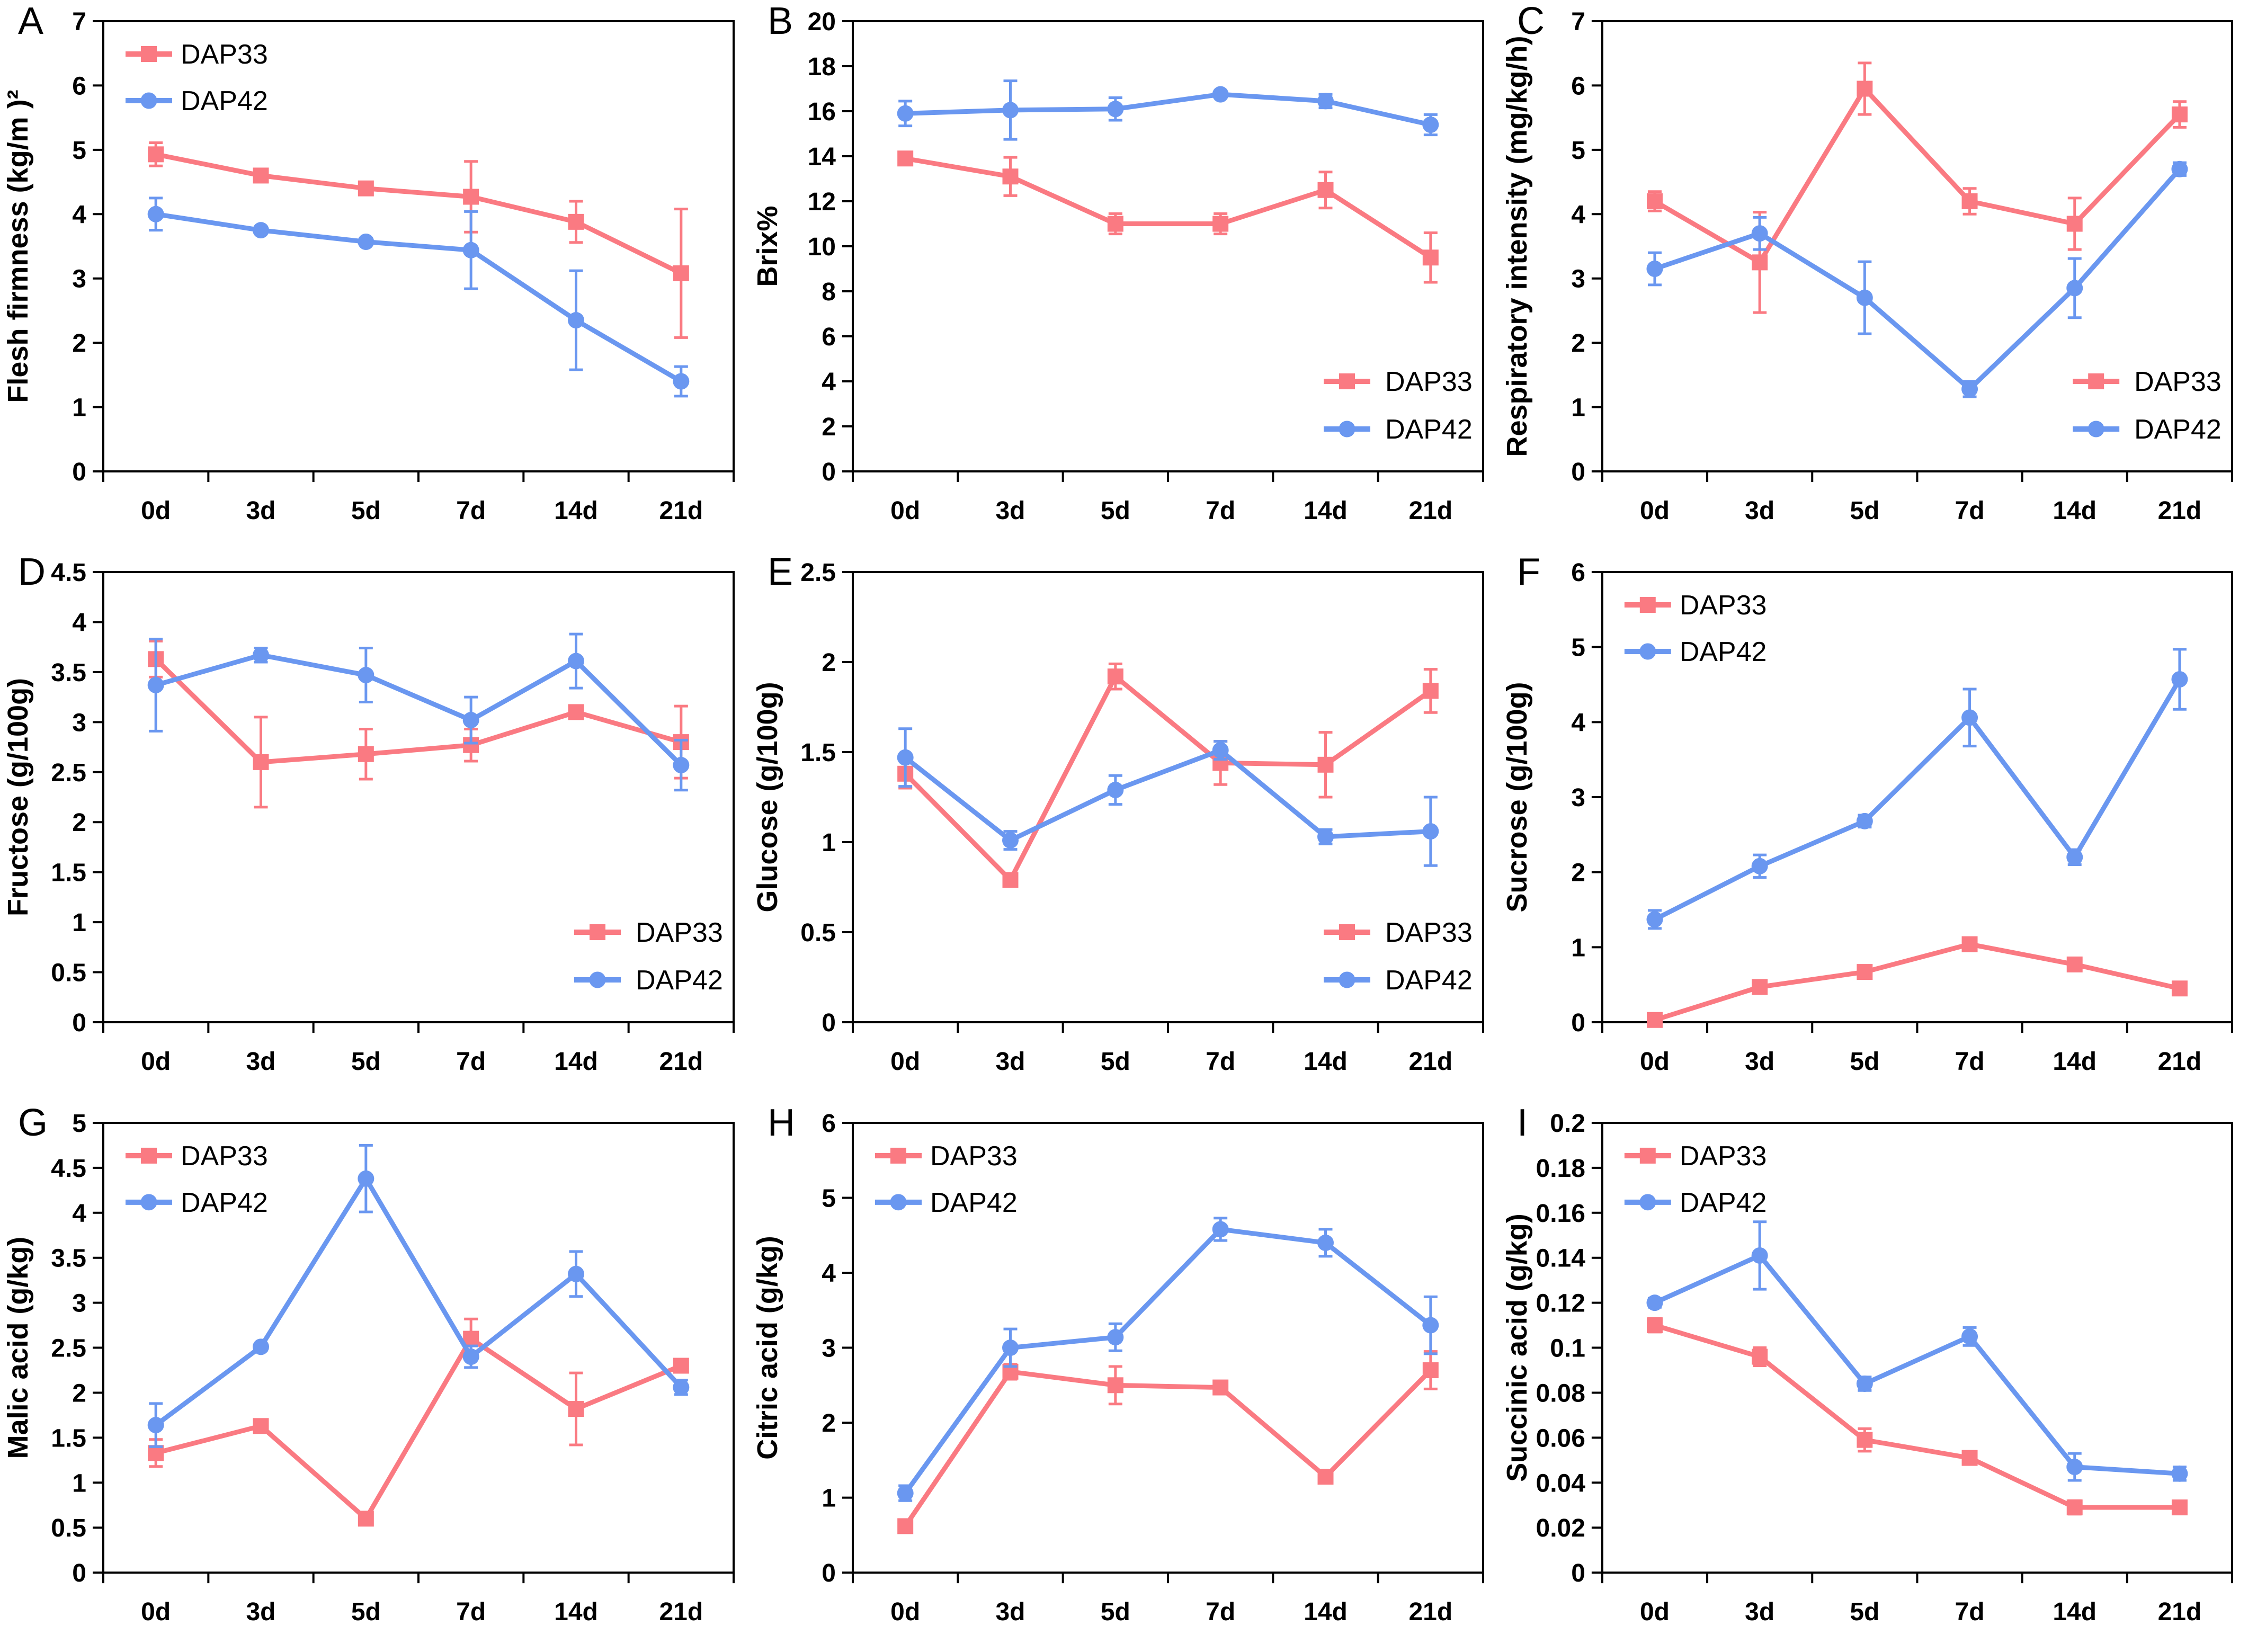 The width and height of the screenshot is (2248, 1652). I want to click on y-tick-label: 0.5, so click(818, 933).